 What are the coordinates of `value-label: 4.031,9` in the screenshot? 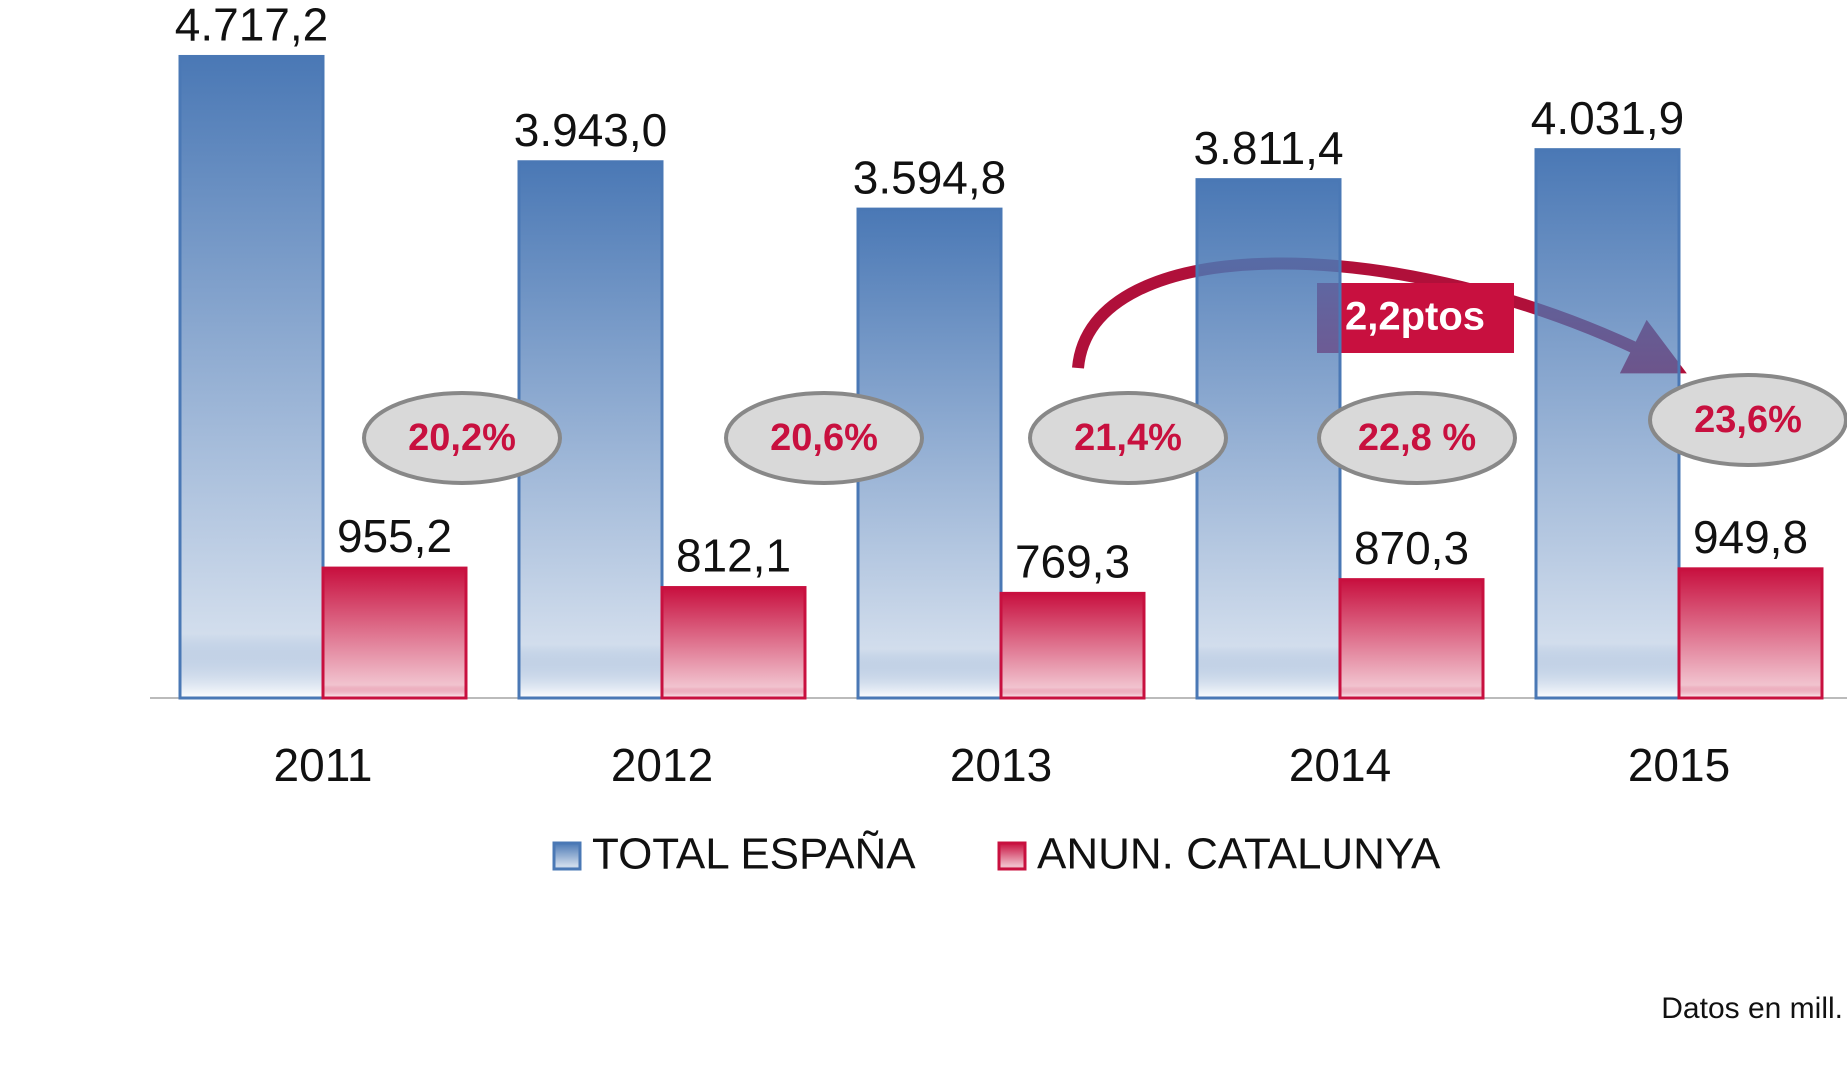 It's located at (1607, 118).